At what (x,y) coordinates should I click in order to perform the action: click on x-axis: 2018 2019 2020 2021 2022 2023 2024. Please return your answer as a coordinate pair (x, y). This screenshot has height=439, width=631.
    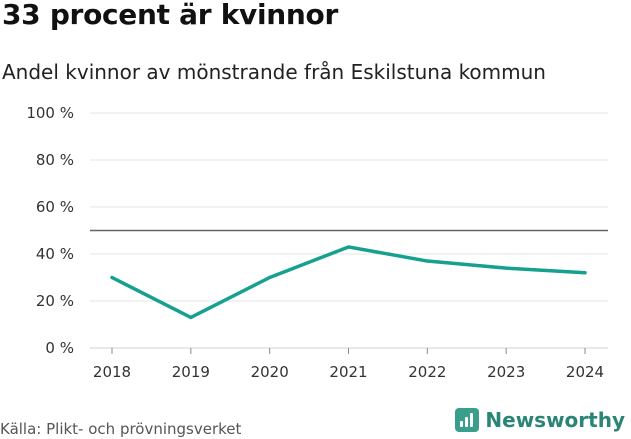
    Looking at the image, I should click on (348, 364).